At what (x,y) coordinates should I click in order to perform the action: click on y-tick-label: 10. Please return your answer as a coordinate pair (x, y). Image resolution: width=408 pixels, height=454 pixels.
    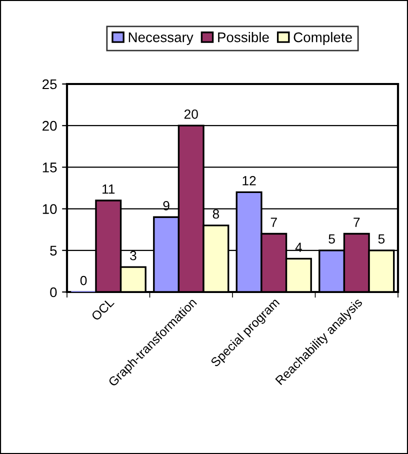
    Looking at the image, I should click on (49, 209).